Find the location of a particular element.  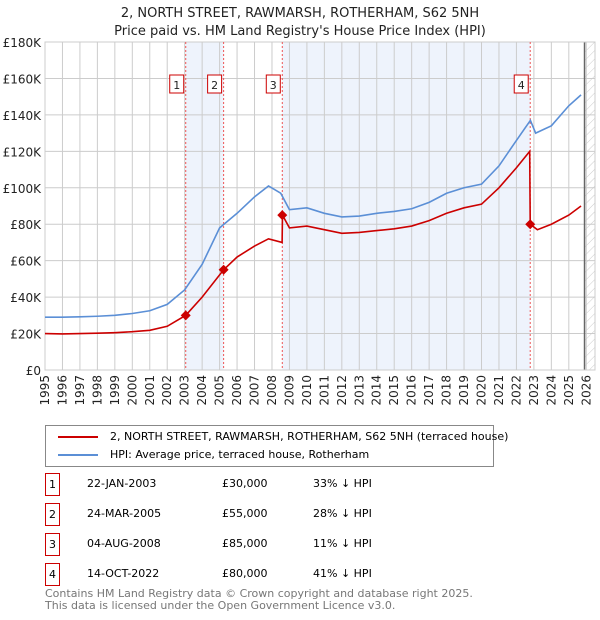

sale-row: 3 04-AUG-2008 £85,000 11% ↓ HPI is located at coordinates (295, 544).